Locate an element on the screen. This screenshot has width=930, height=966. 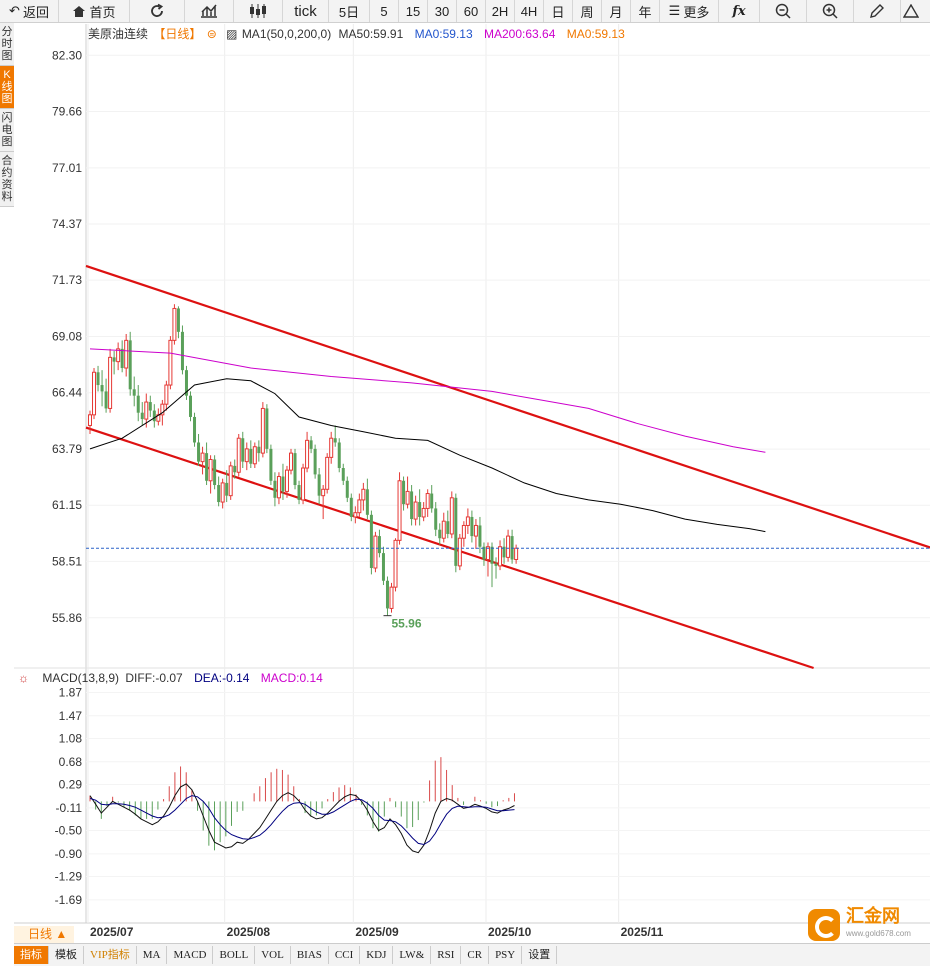
tab-boll: BOLL is located at coordinates (234, 955).